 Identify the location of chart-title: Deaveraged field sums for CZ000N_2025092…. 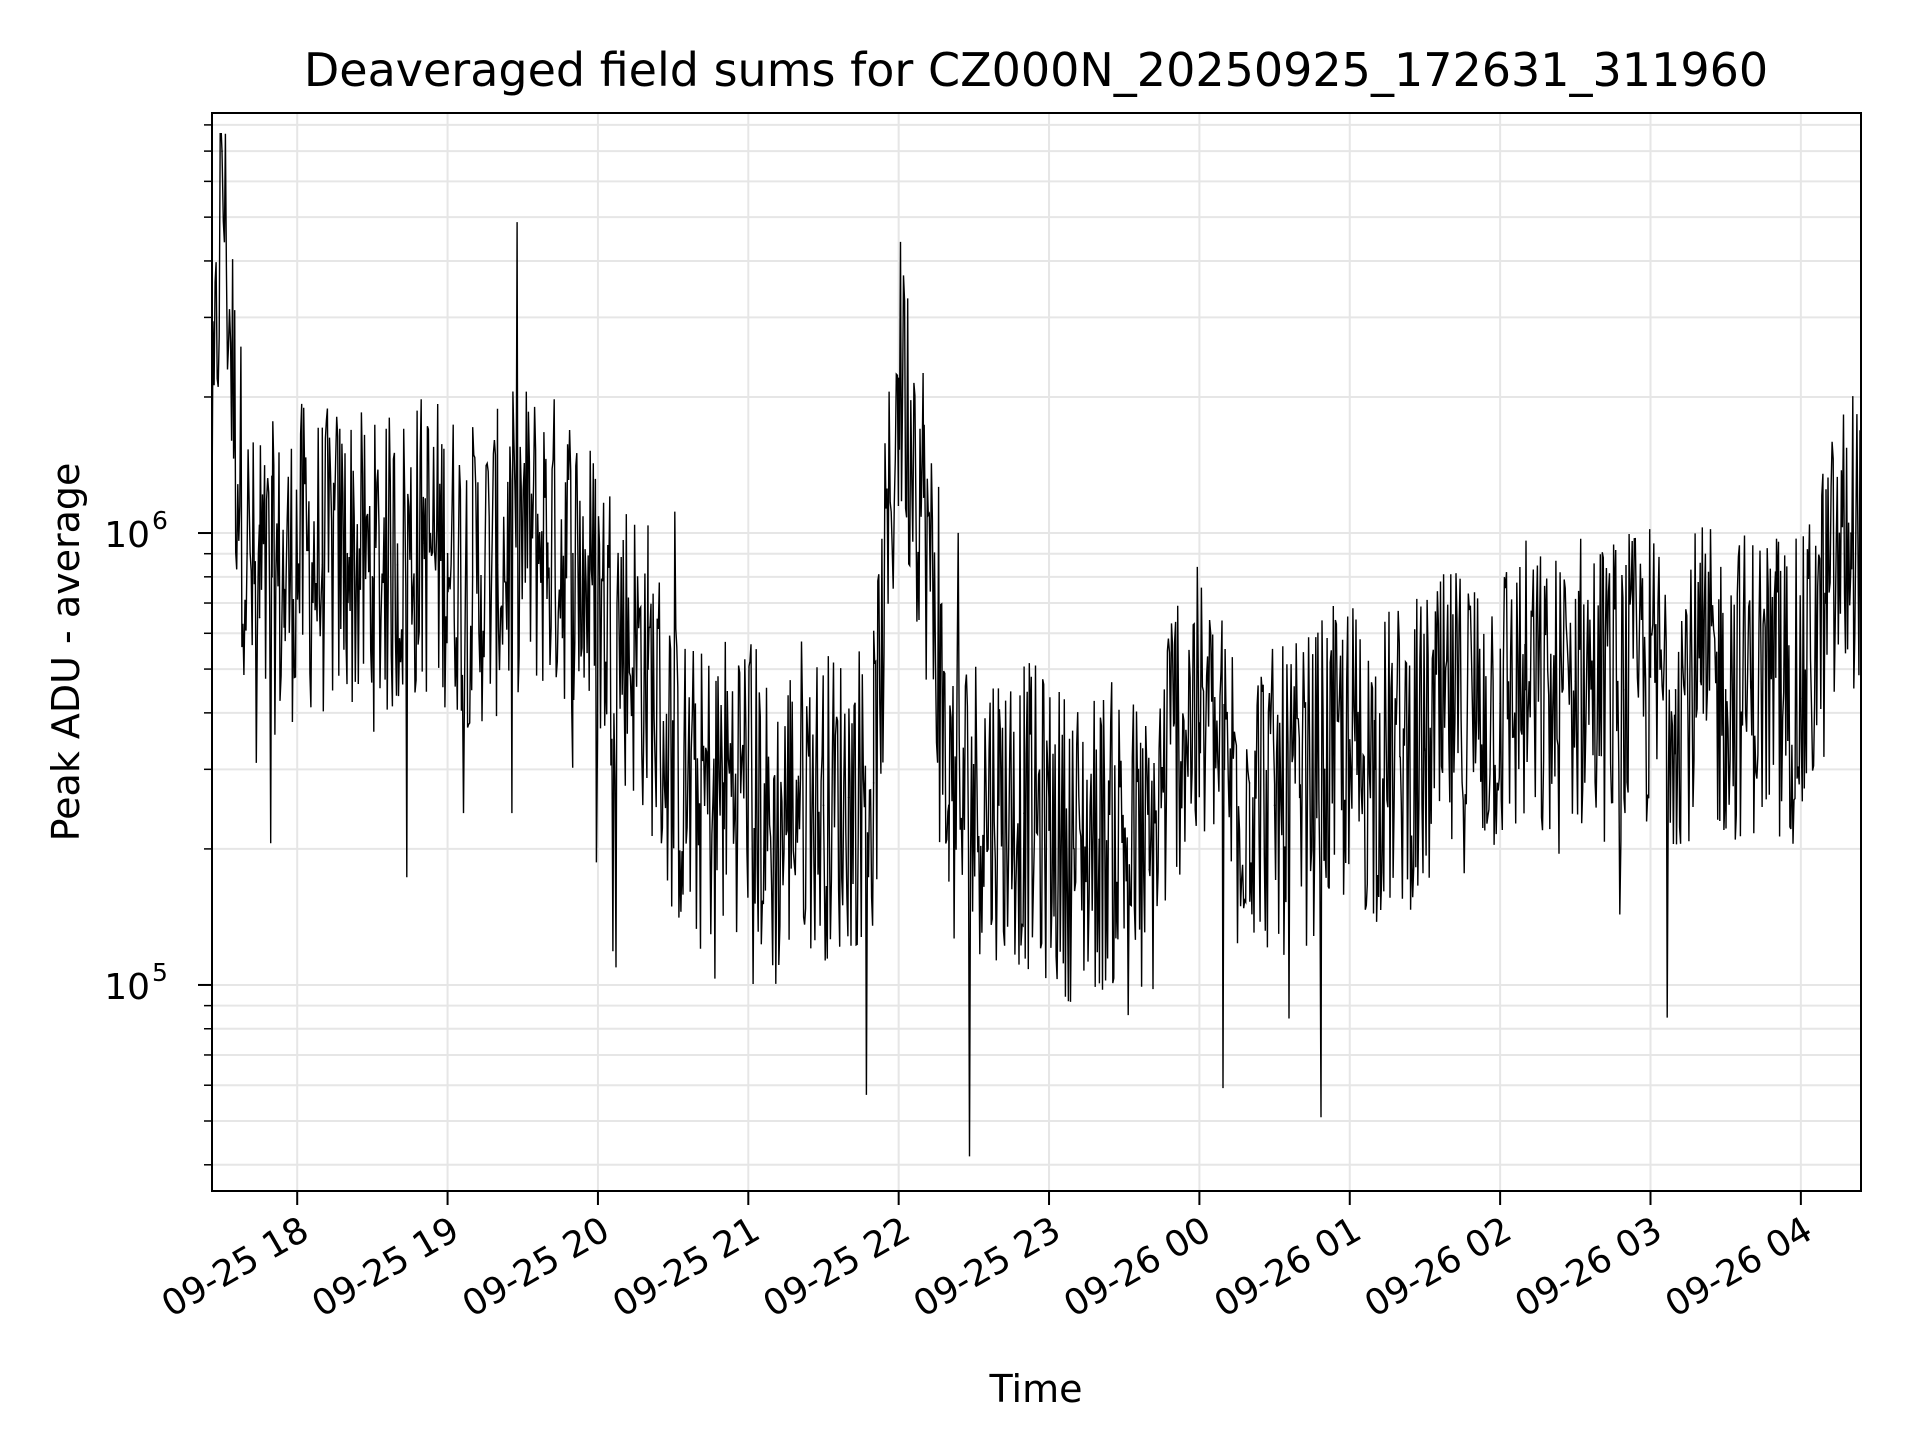
(1036, 70).